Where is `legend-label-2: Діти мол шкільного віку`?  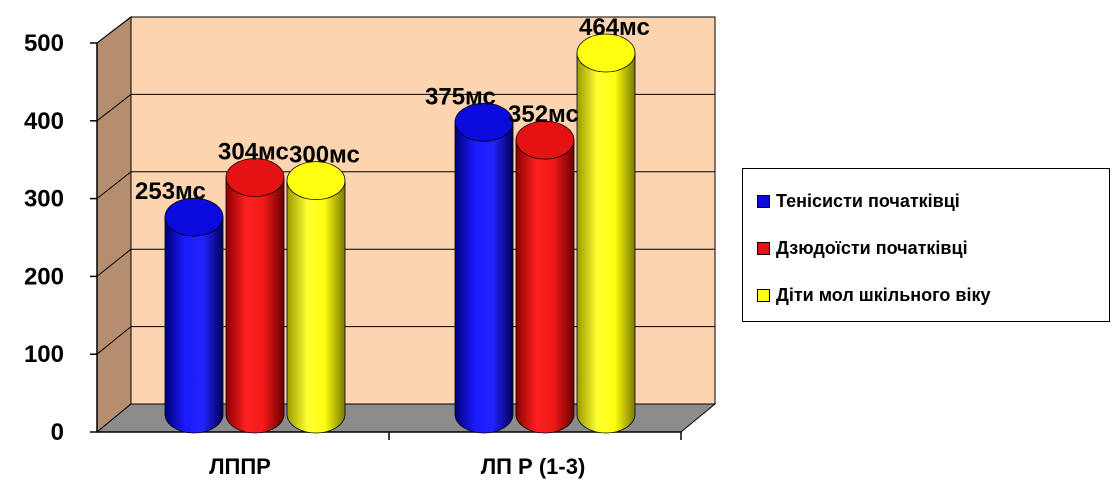
legend-label-2: Діти мол шкільного віку is located at coordinates (883, 294).